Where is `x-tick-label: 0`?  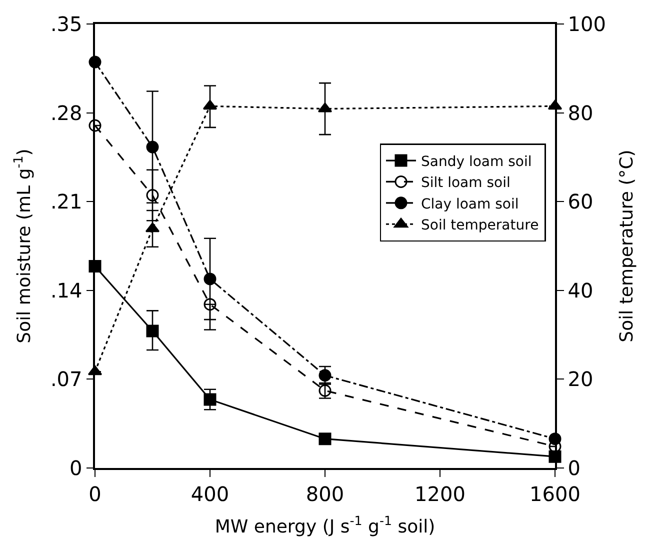 x-tick-label: 0 is located at coordinates (95, 494).